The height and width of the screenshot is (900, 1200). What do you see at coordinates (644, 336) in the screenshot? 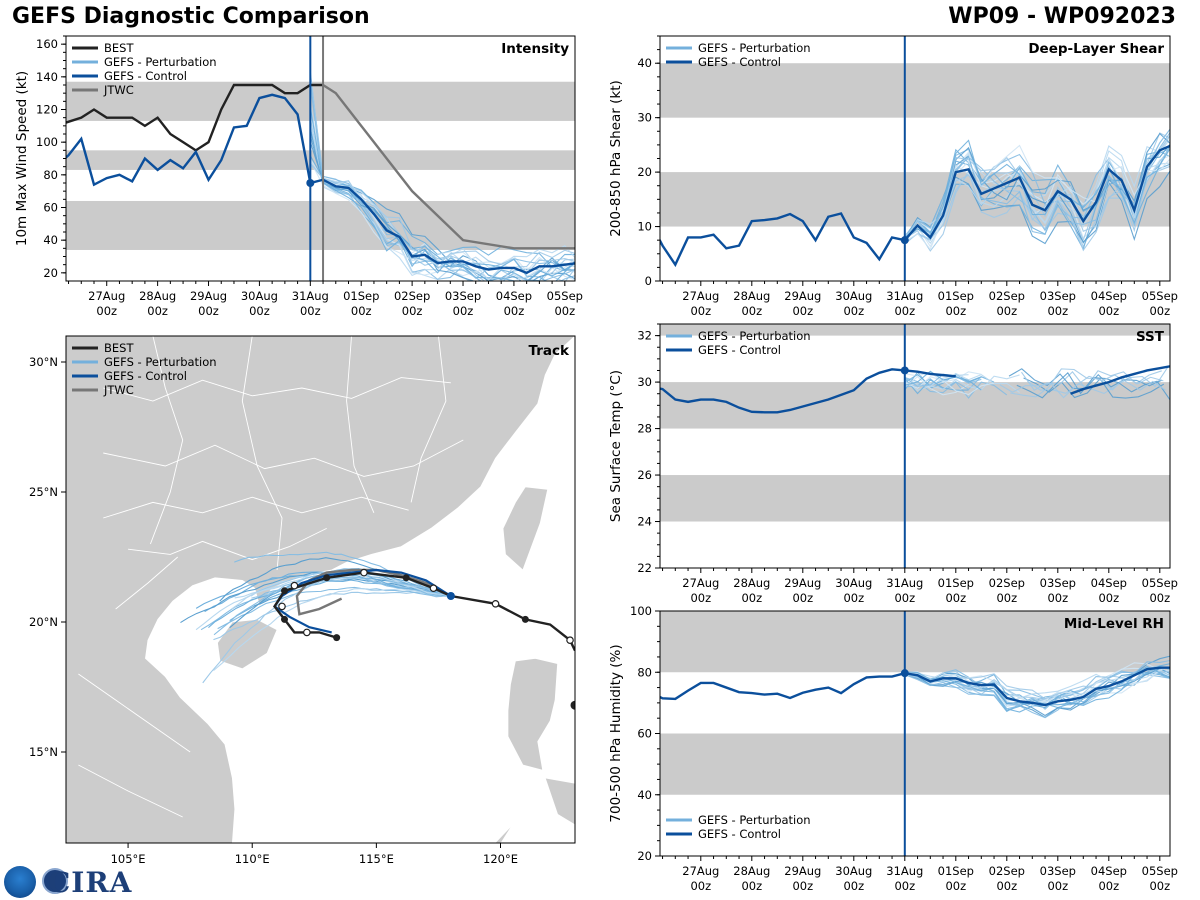
I see `sst-ytick-label: 32` at bounding box center [644, 336].